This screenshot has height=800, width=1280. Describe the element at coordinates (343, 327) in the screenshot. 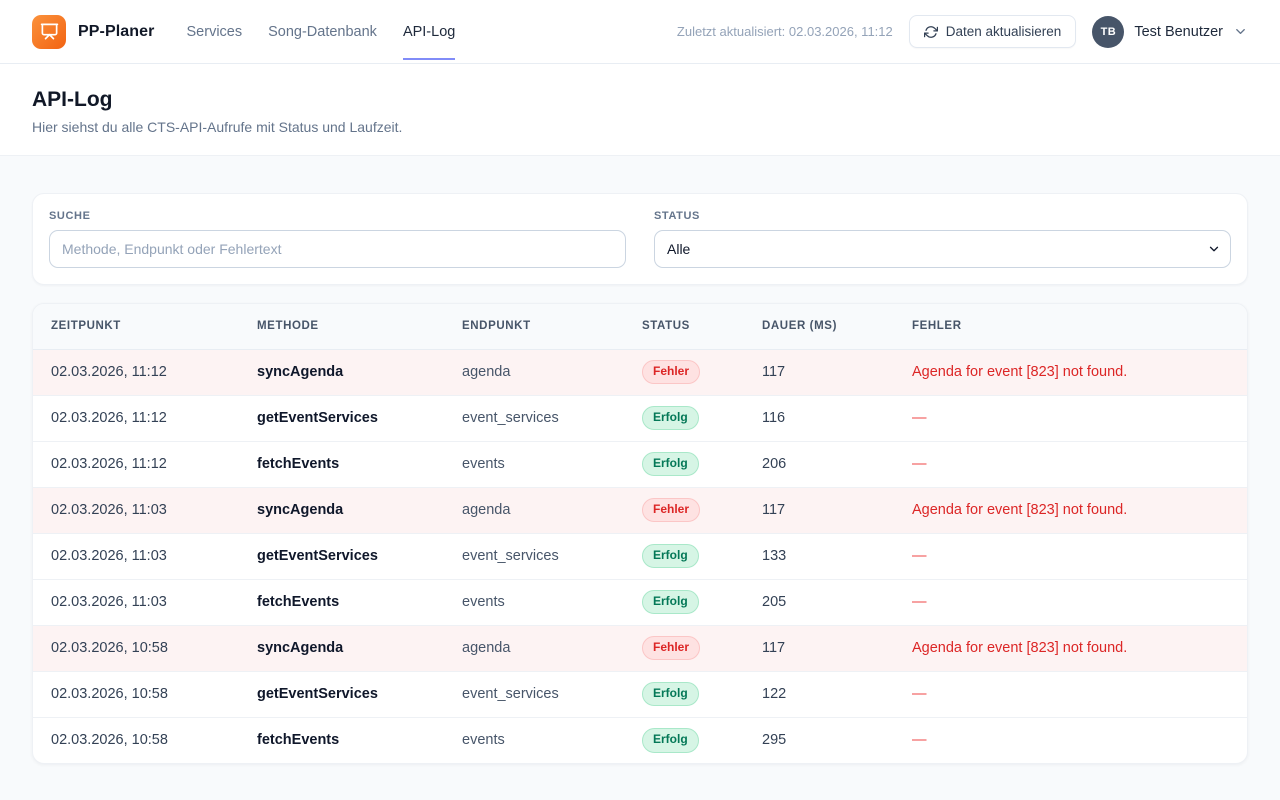

I see `col-methode: Methode` at that location.